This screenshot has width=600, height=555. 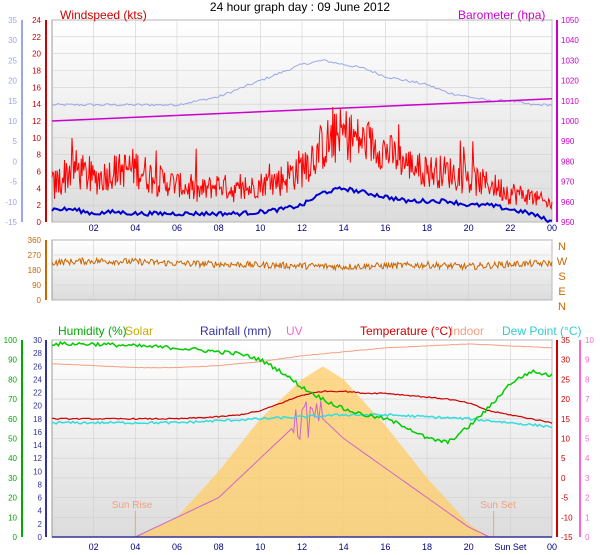 I want to click on temperature-tick-label: -5, so click(x=565, y=498).